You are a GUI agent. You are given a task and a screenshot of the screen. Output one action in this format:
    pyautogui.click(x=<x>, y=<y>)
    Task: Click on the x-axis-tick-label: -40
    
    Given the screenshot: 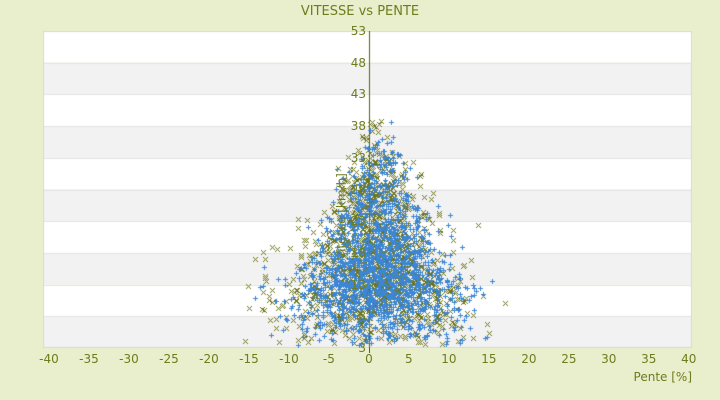 What is the action you would take?
    pyautogui.click(x=49, y=359)
    